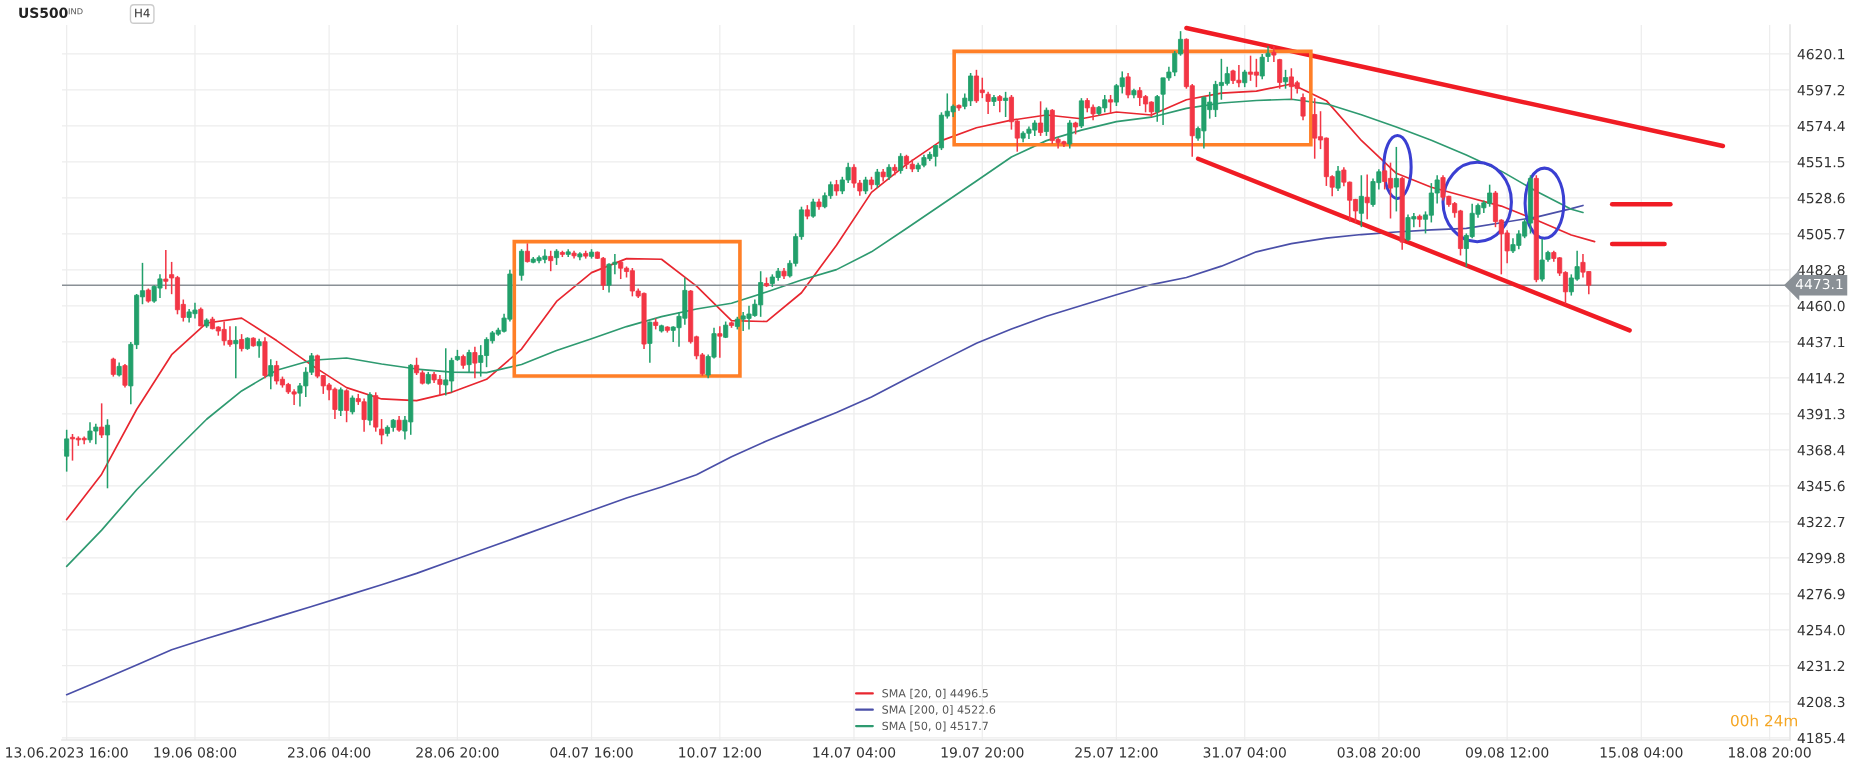 This screenshot has height=767, width=1866. I want to click on y-tick-label: 4208.3, so click(1821, 702).